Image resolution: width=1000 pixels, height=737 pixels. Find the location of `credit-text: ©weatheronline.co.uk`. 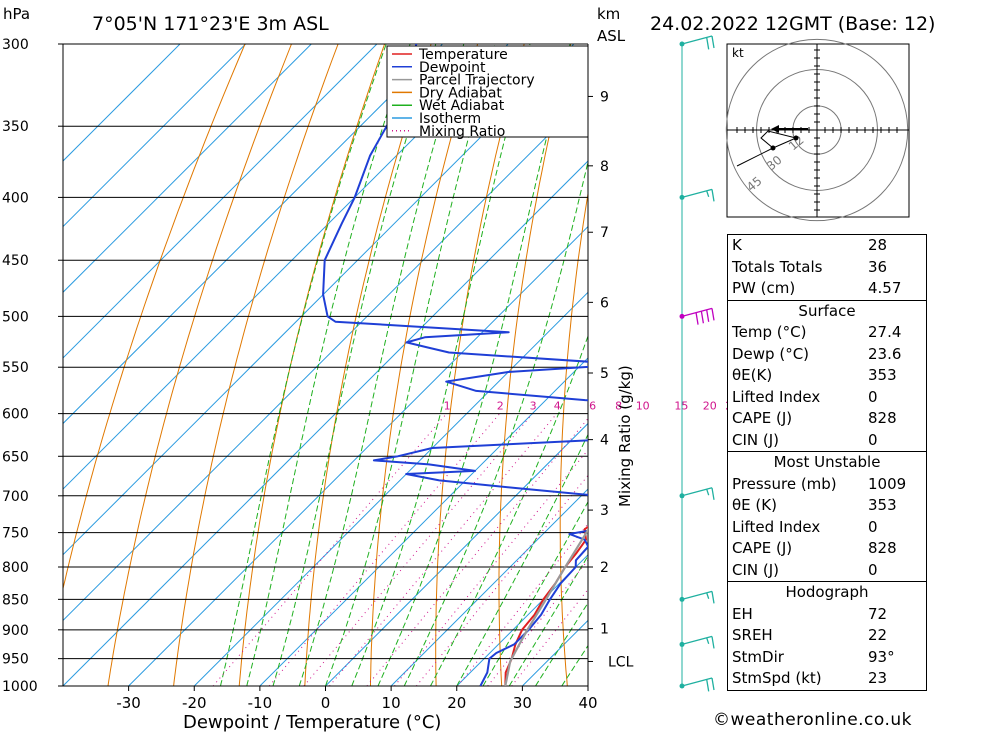

credit-text: ©weatheronline.co.uk is located at coordinates (813, 720).